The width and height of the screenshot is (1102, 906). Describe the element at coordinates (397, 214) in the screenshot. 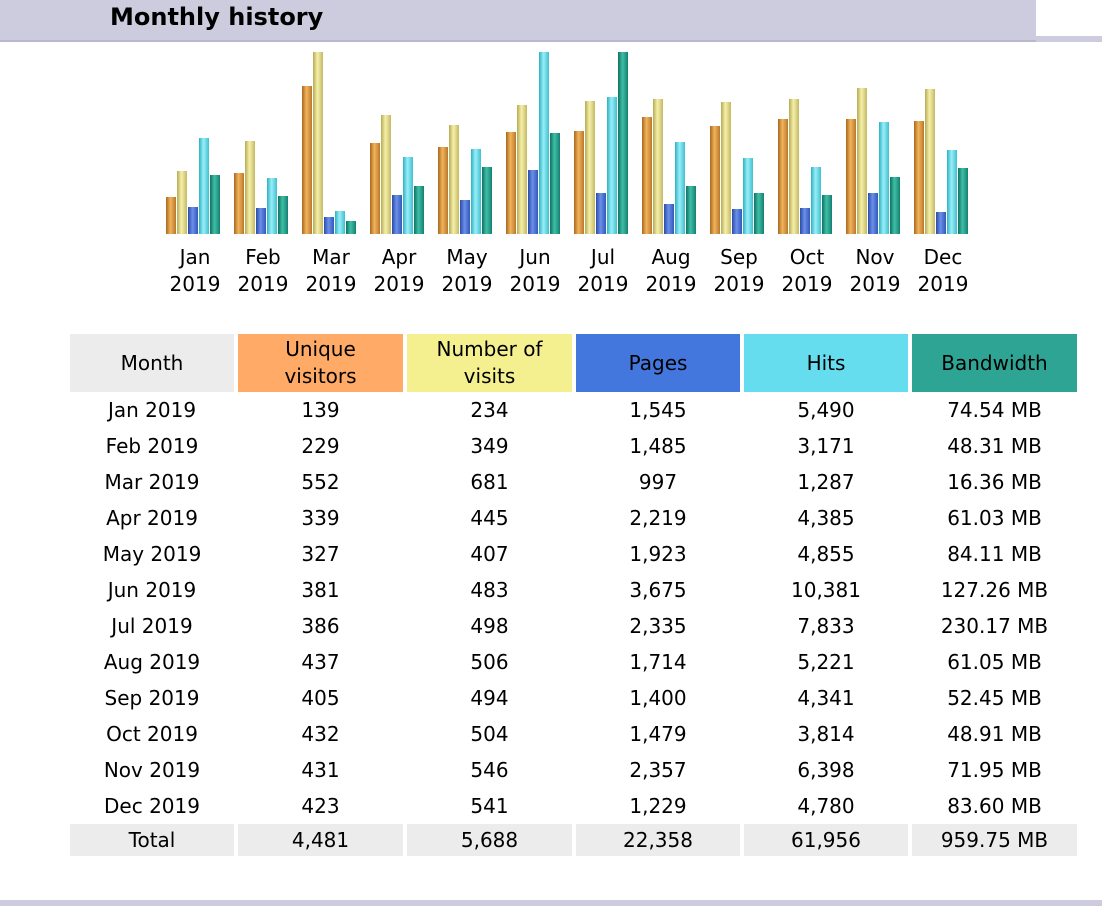

I see `bar-pages-apr` at that location.